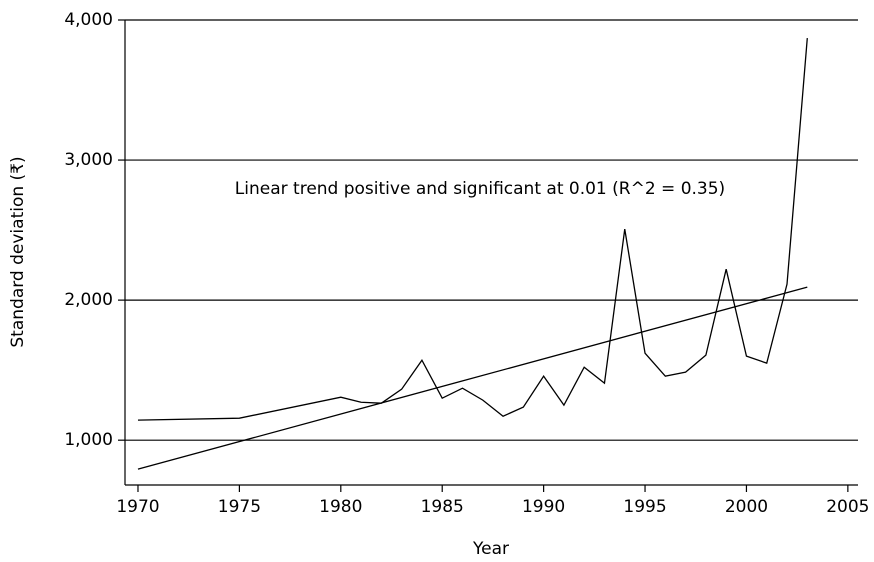 Image resolution: width=874 pixels, height=562 pixels. I want to click on y-axis-label: Standard deviation (₹), so click(18, 251).